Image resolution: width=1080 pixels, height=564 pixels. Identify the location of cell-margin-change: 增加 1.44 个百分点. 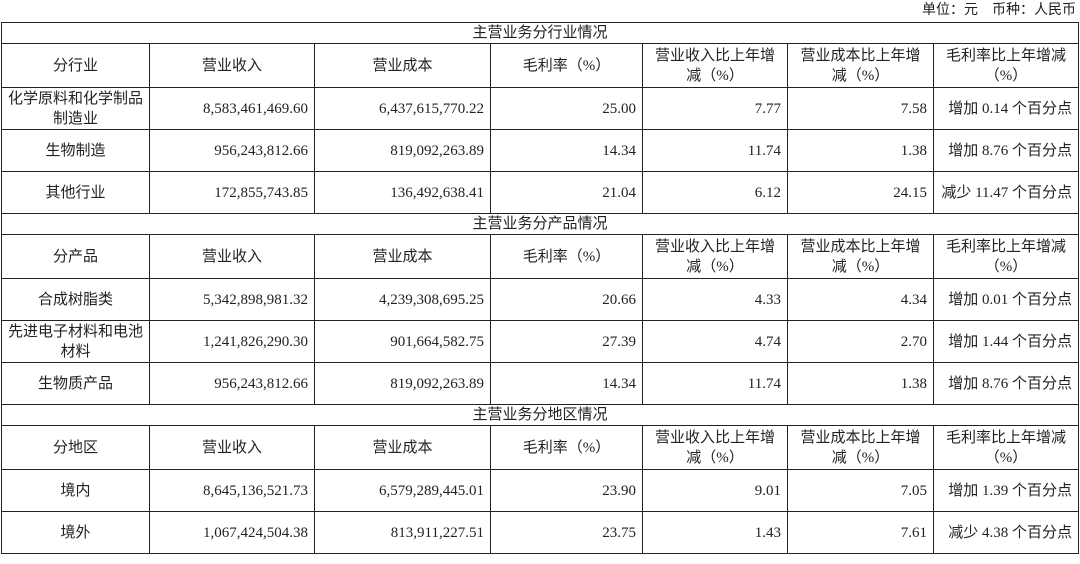
(1006, 341).